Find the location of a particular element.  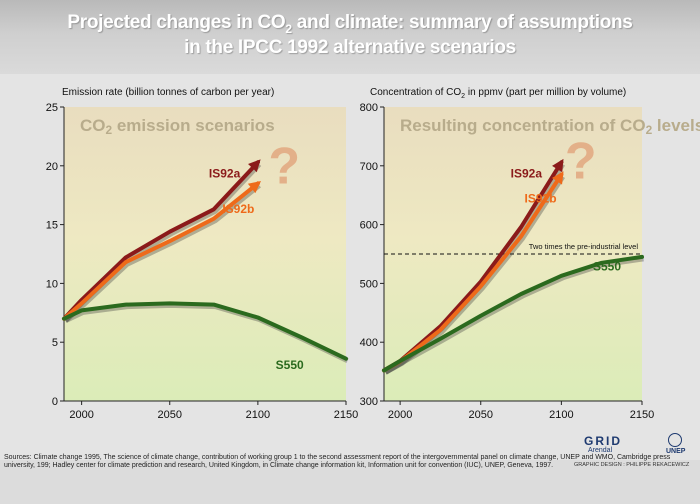

y-tick-label: 700 is located at coordinates (369, 167).